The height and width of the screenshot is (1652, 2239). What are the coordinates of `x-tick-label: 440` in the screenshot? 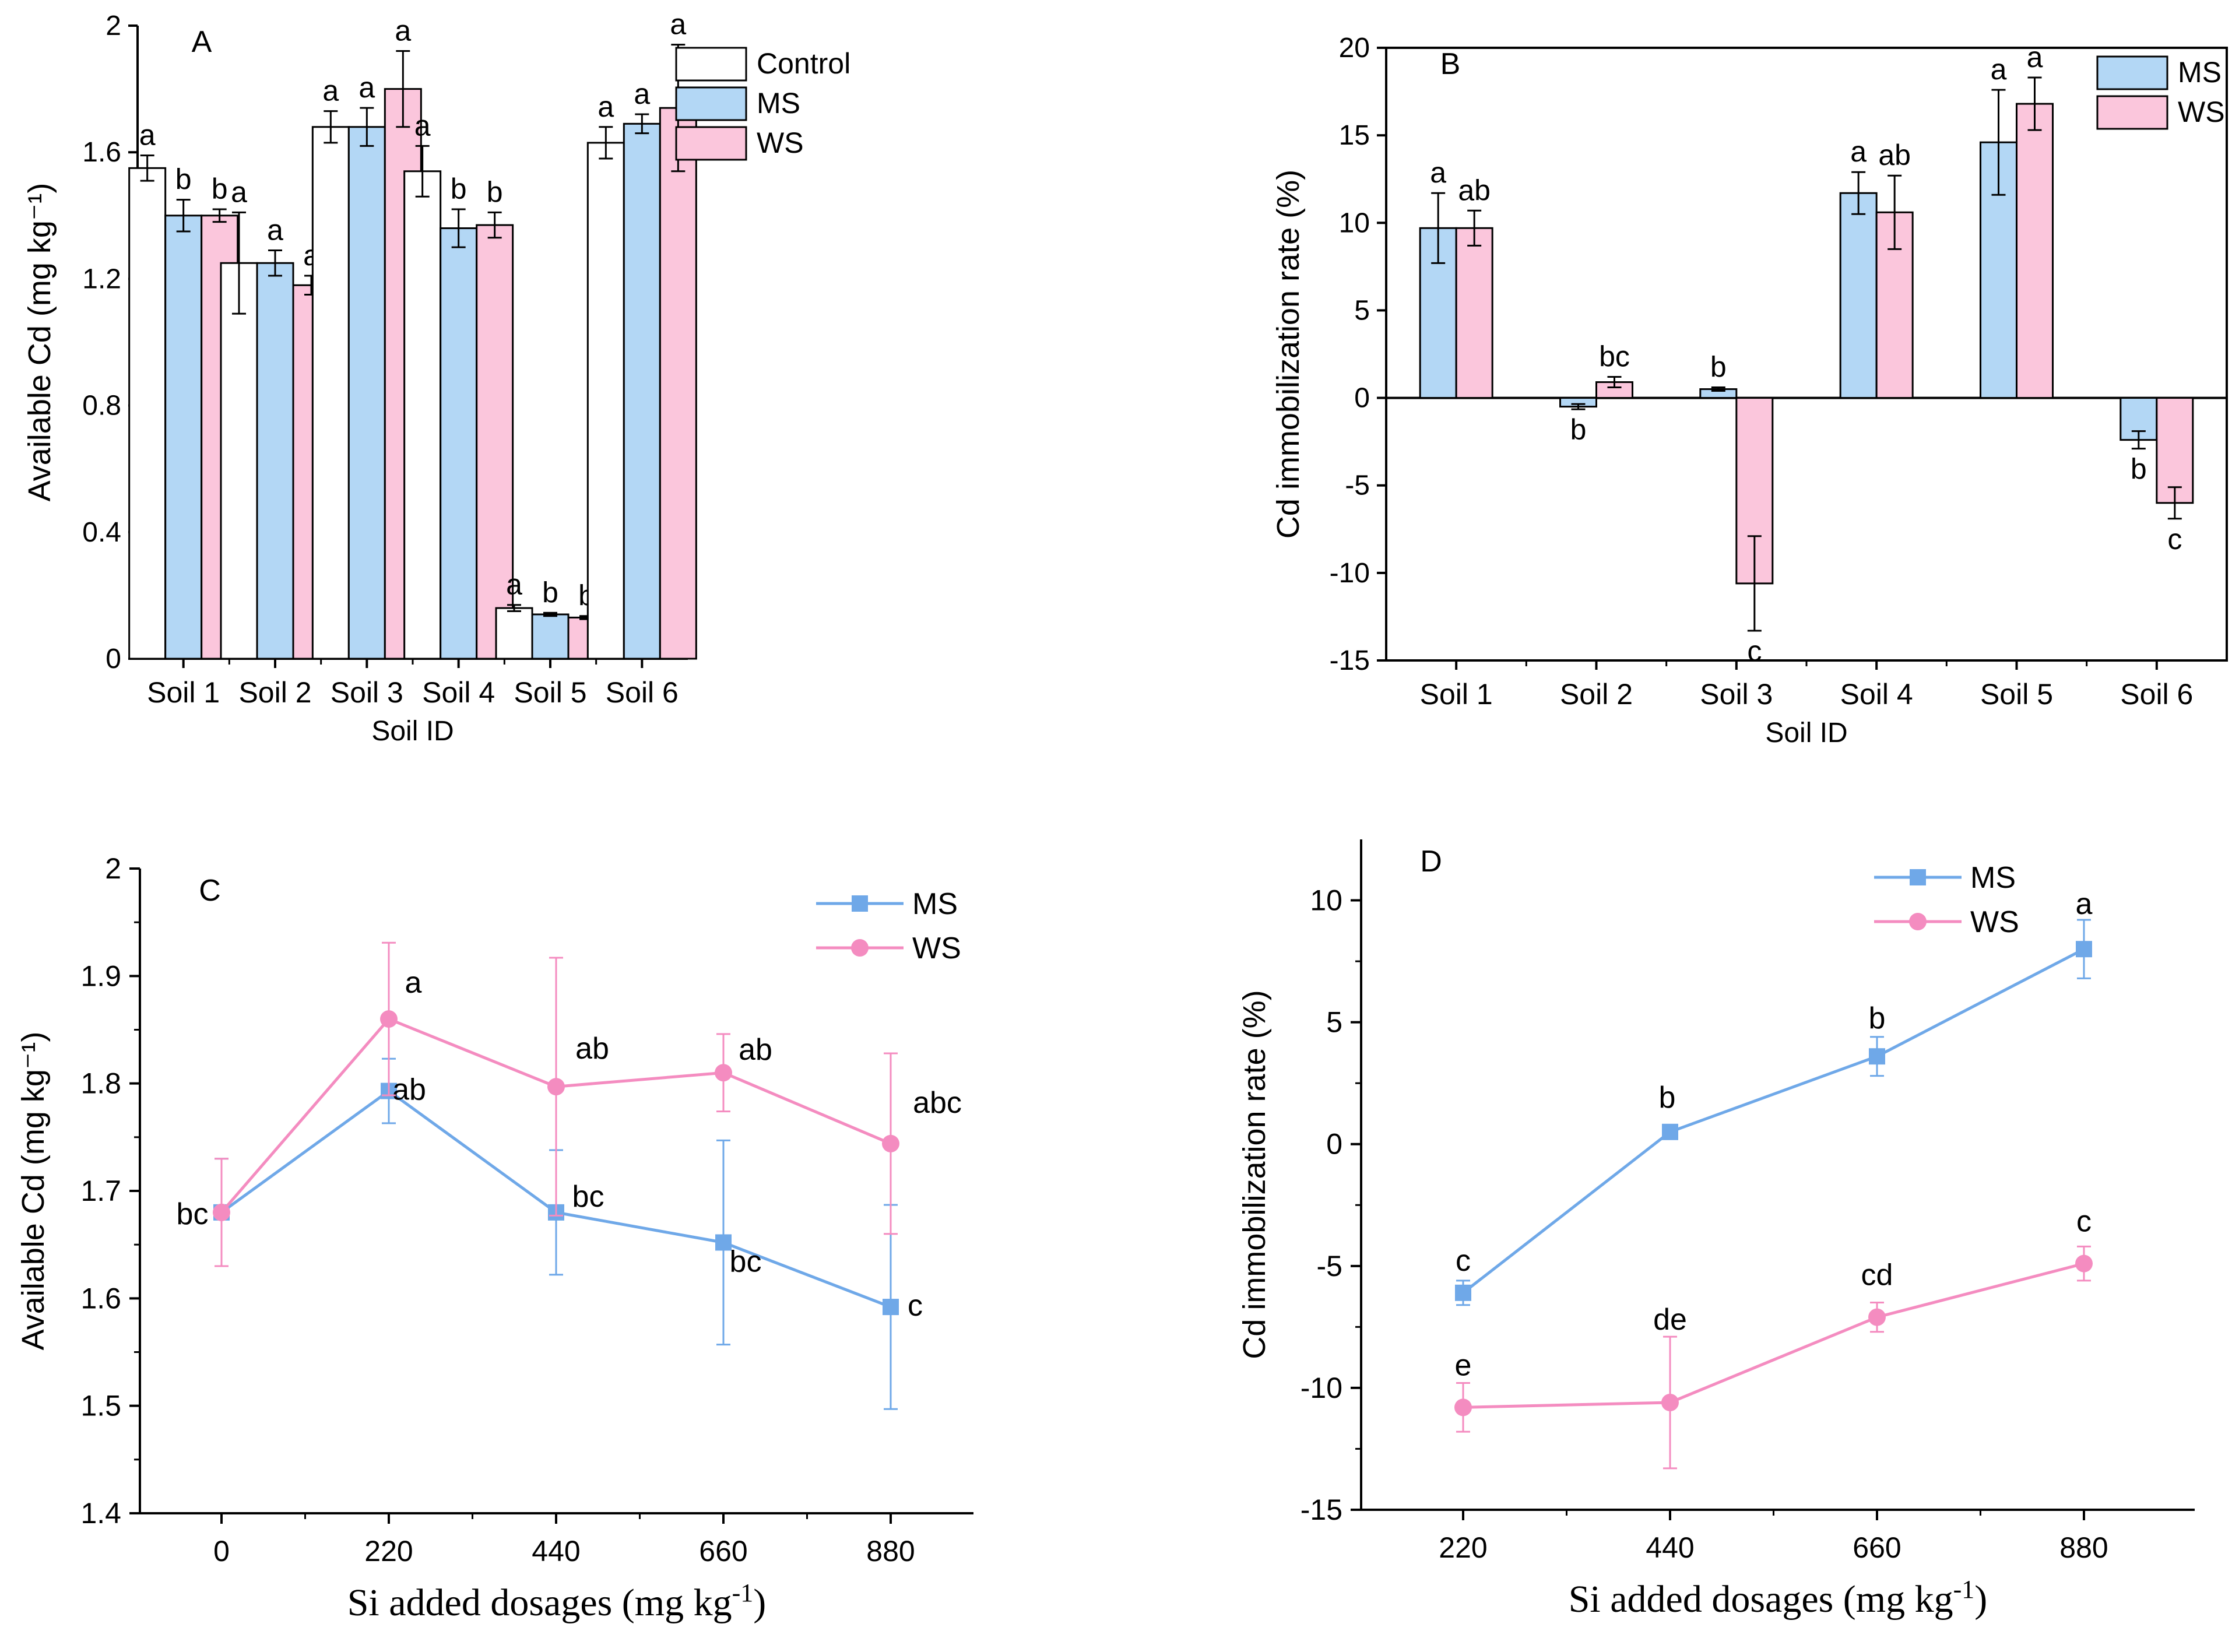 It's located at (556, 1551).